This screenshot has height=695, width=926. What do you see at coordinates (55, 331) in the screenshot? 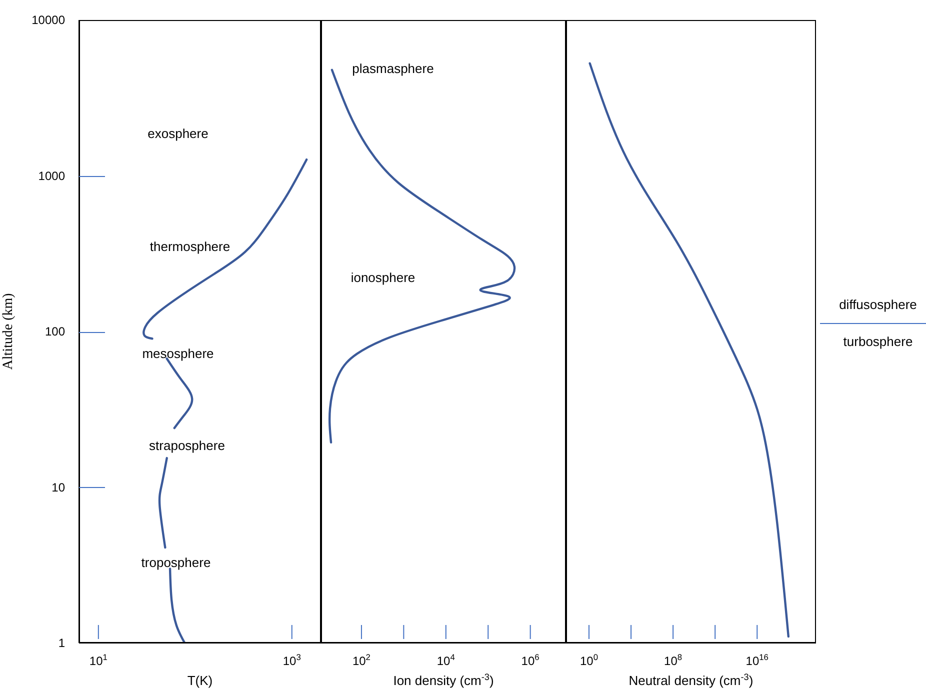
I see `y-tick-label: 100` at bounding box center [55, 331].